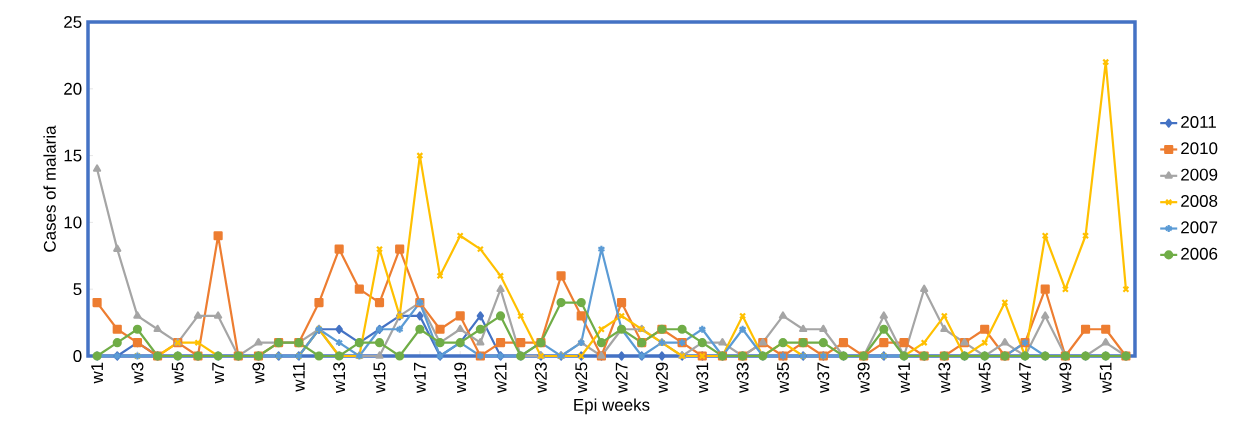  What do you see at coordinates (339, 377) in the screenshot?
I see `x-tick-label: w13` at bounding box center [339, 377].